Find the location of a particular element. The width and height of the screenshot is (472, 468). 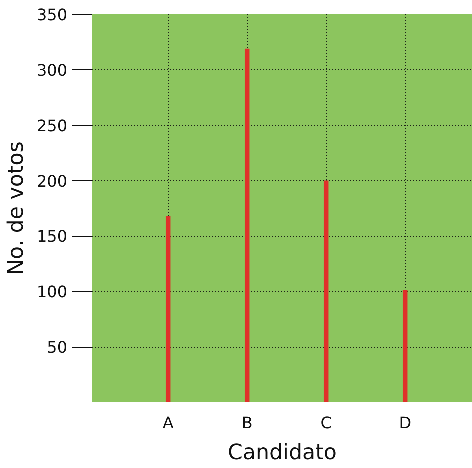

y-tick-label: 100 is located at coordinates (52, 292).